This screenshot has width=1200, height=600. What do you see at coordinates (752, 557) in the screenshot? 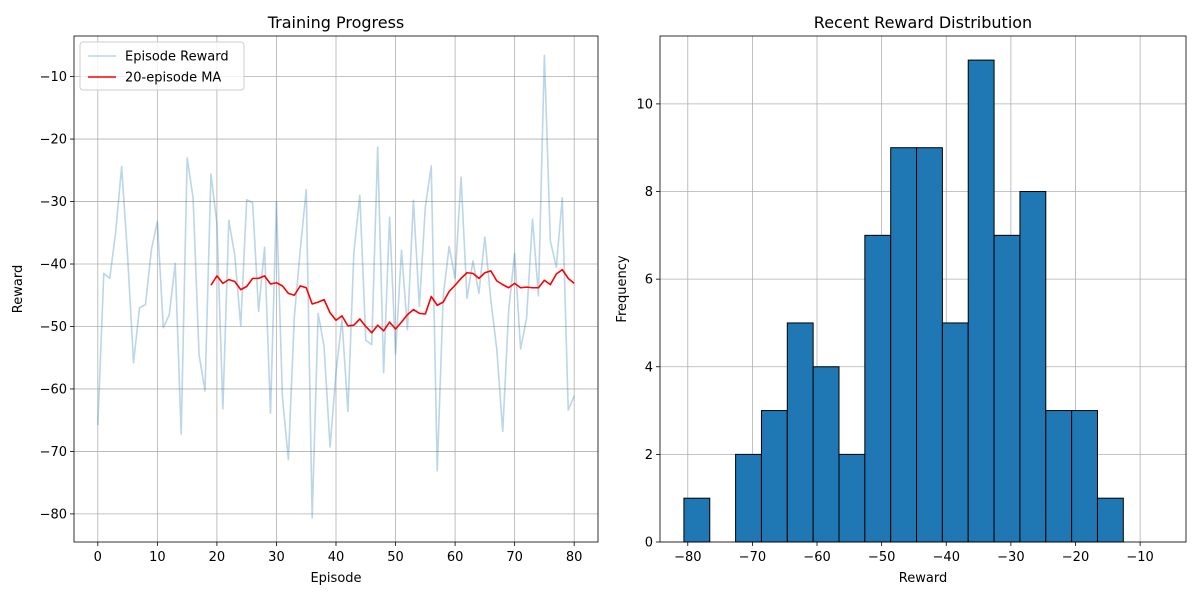
I see `x-tick-label: −70` at bounding box center [752, 557].